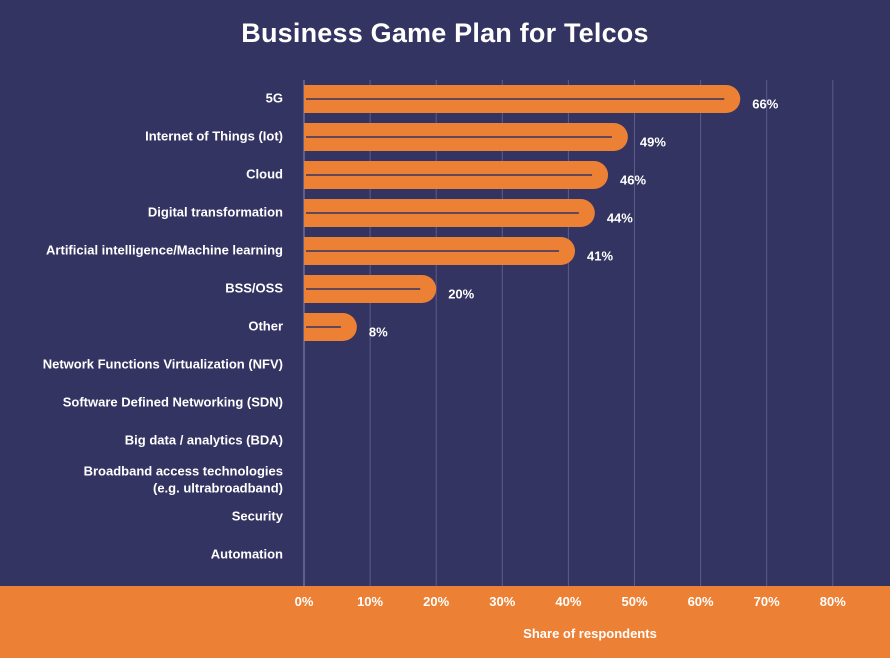  What do you see at coordinates (653, 141) in the screenshot?
I see `value-label: 49%` at bounding box center [653, 141].